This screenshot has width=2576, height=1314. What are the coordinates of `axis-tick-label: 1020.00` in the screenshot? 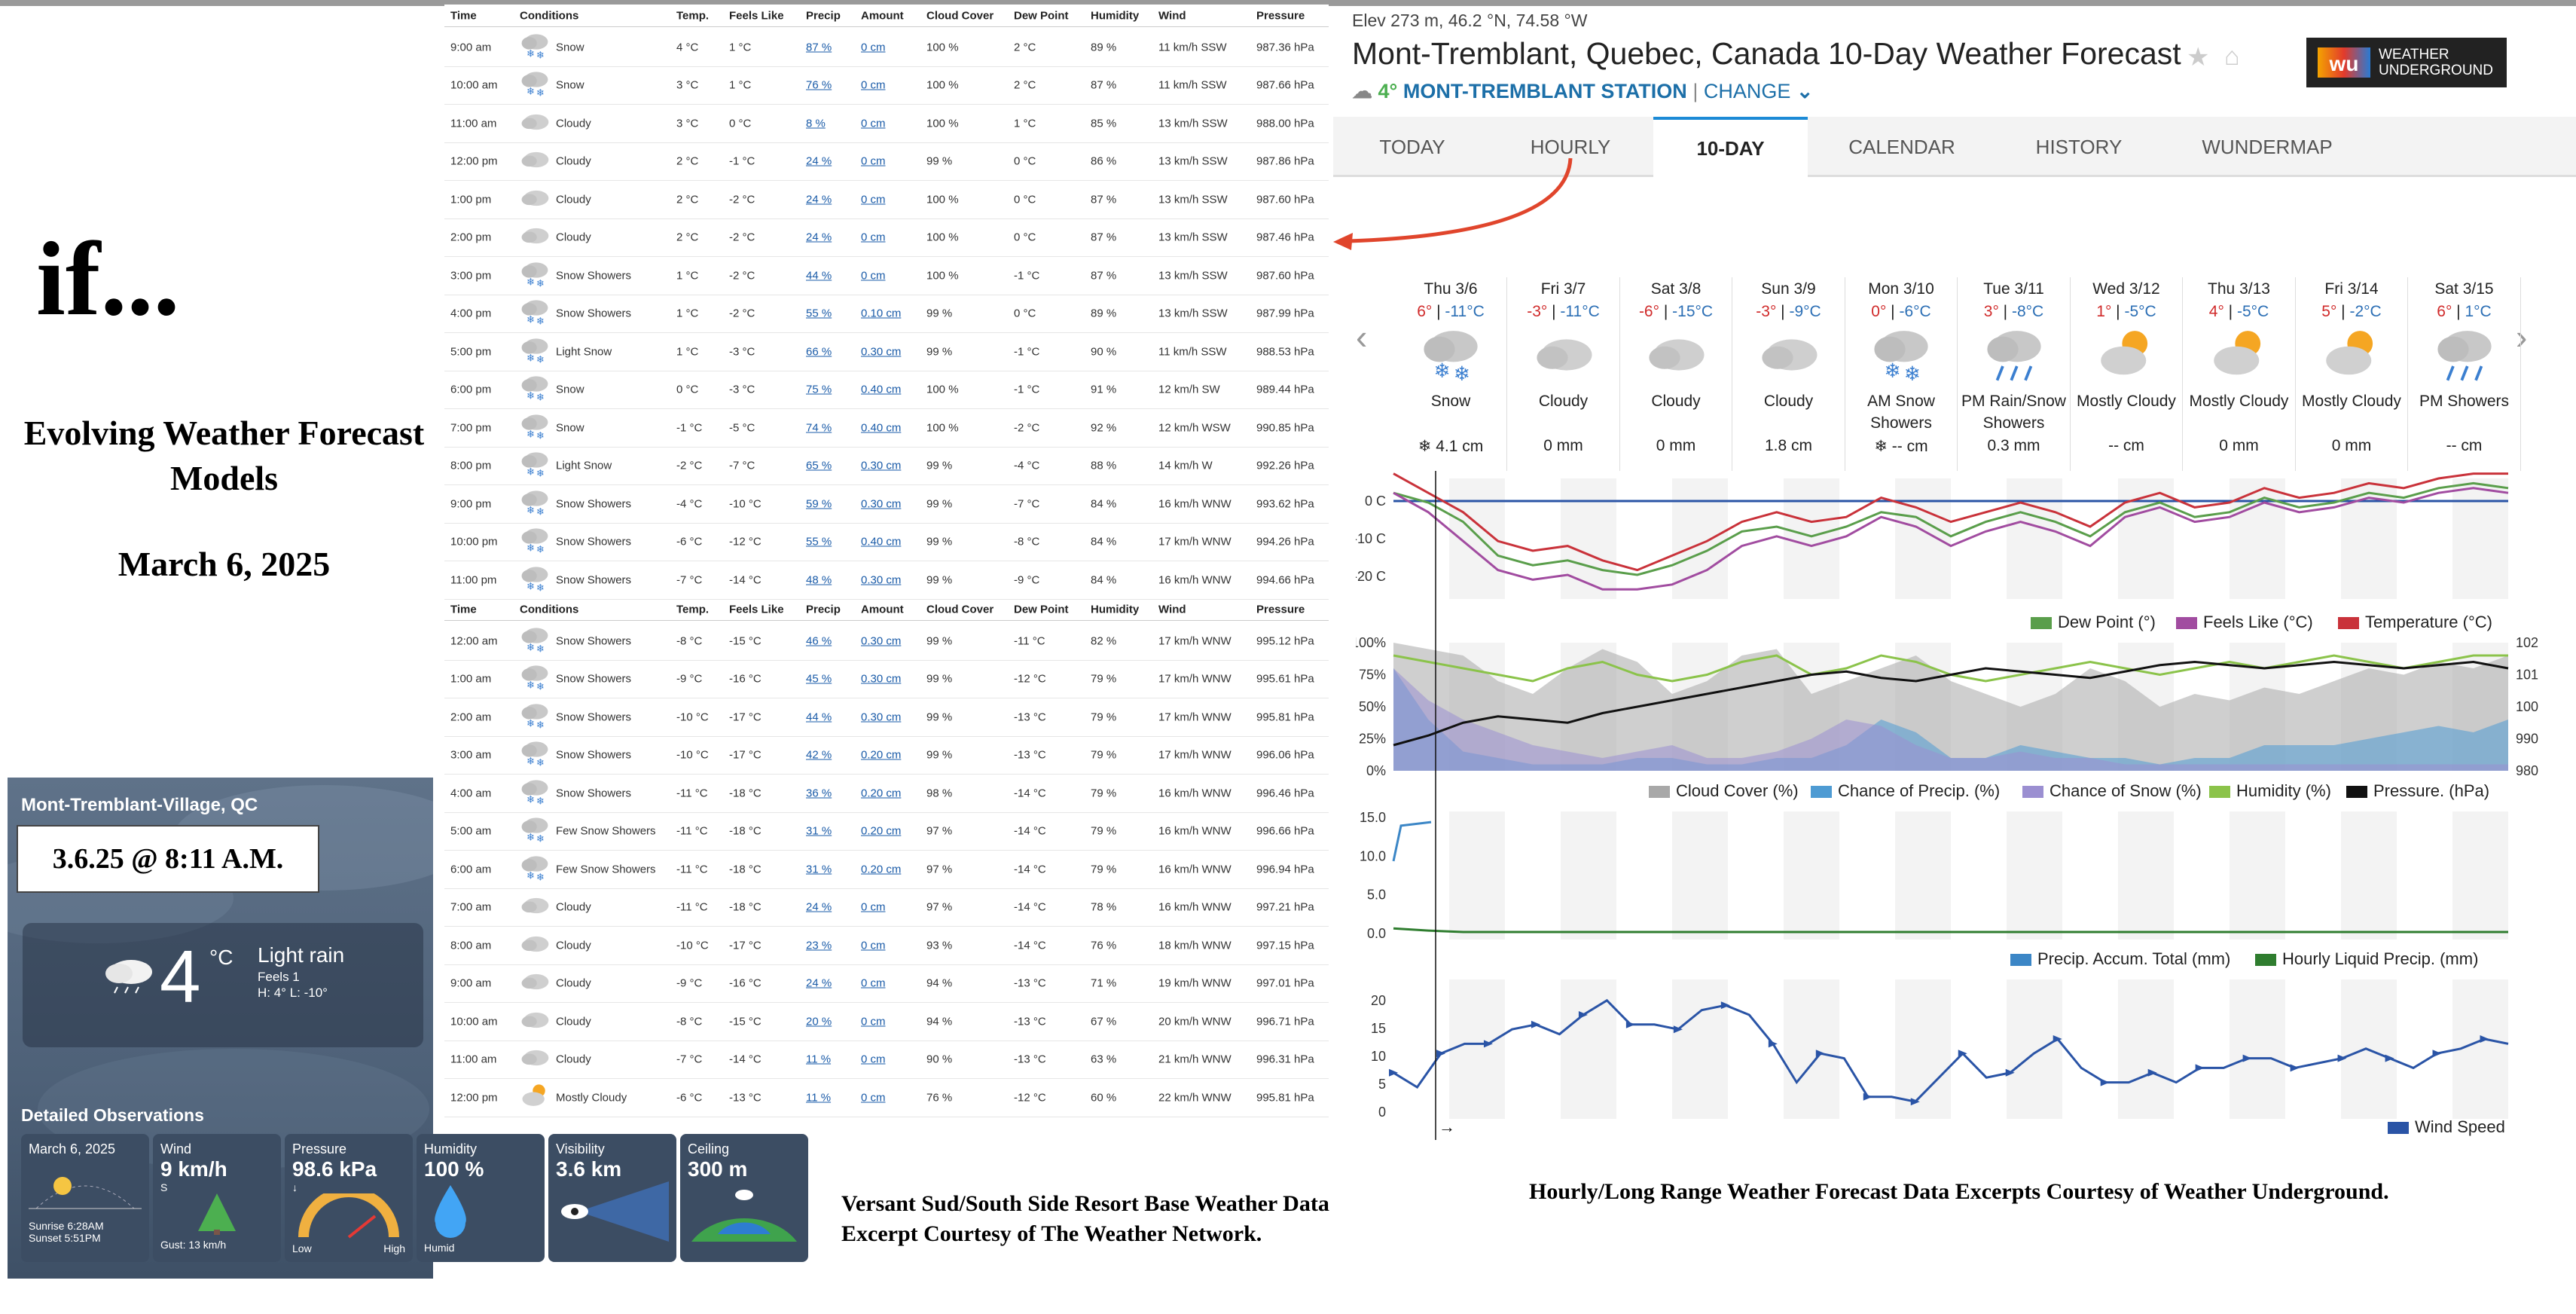 It's located at (2527, 642).